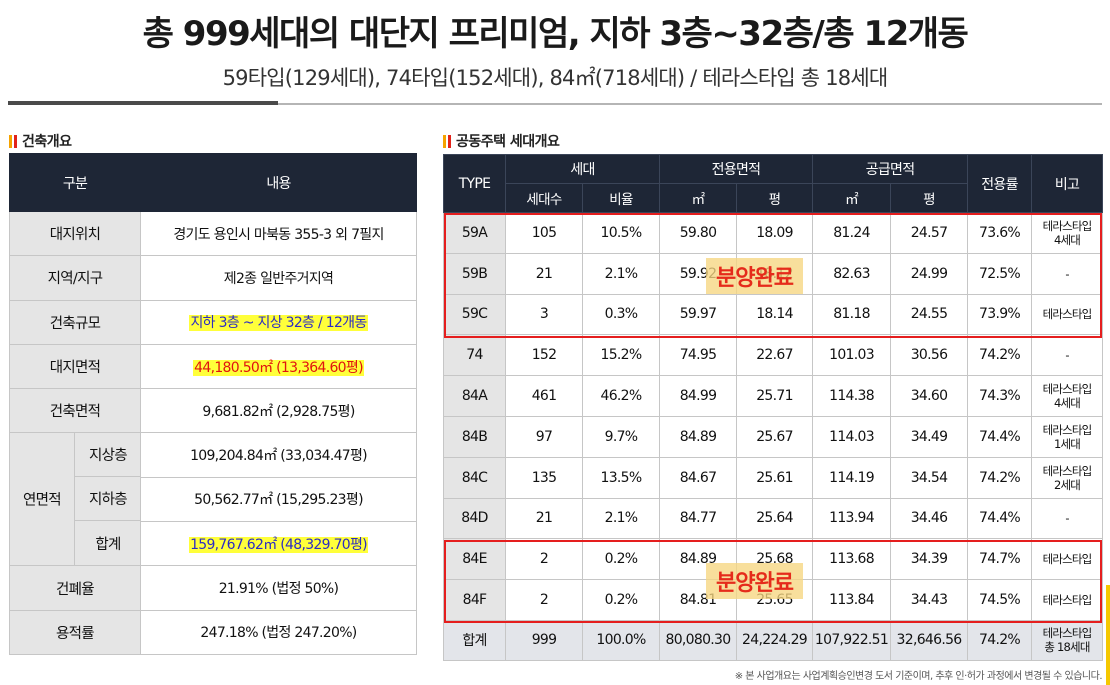 This screenshot has width=1110, height=685. What do you see at coordinates (774, 314) in the screenshot?
I see `cell: 18.14` at bounding box center [774, 314].